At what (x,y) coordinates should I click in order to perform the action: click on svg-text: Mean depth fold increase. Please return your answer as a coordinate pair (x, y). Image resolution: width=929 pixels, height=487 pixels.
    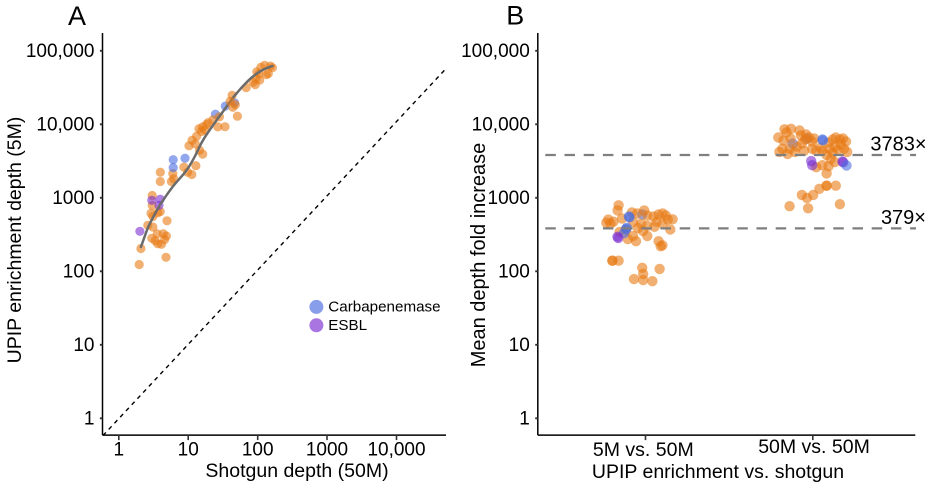
    Looking at the image, I should click on (479, 255).